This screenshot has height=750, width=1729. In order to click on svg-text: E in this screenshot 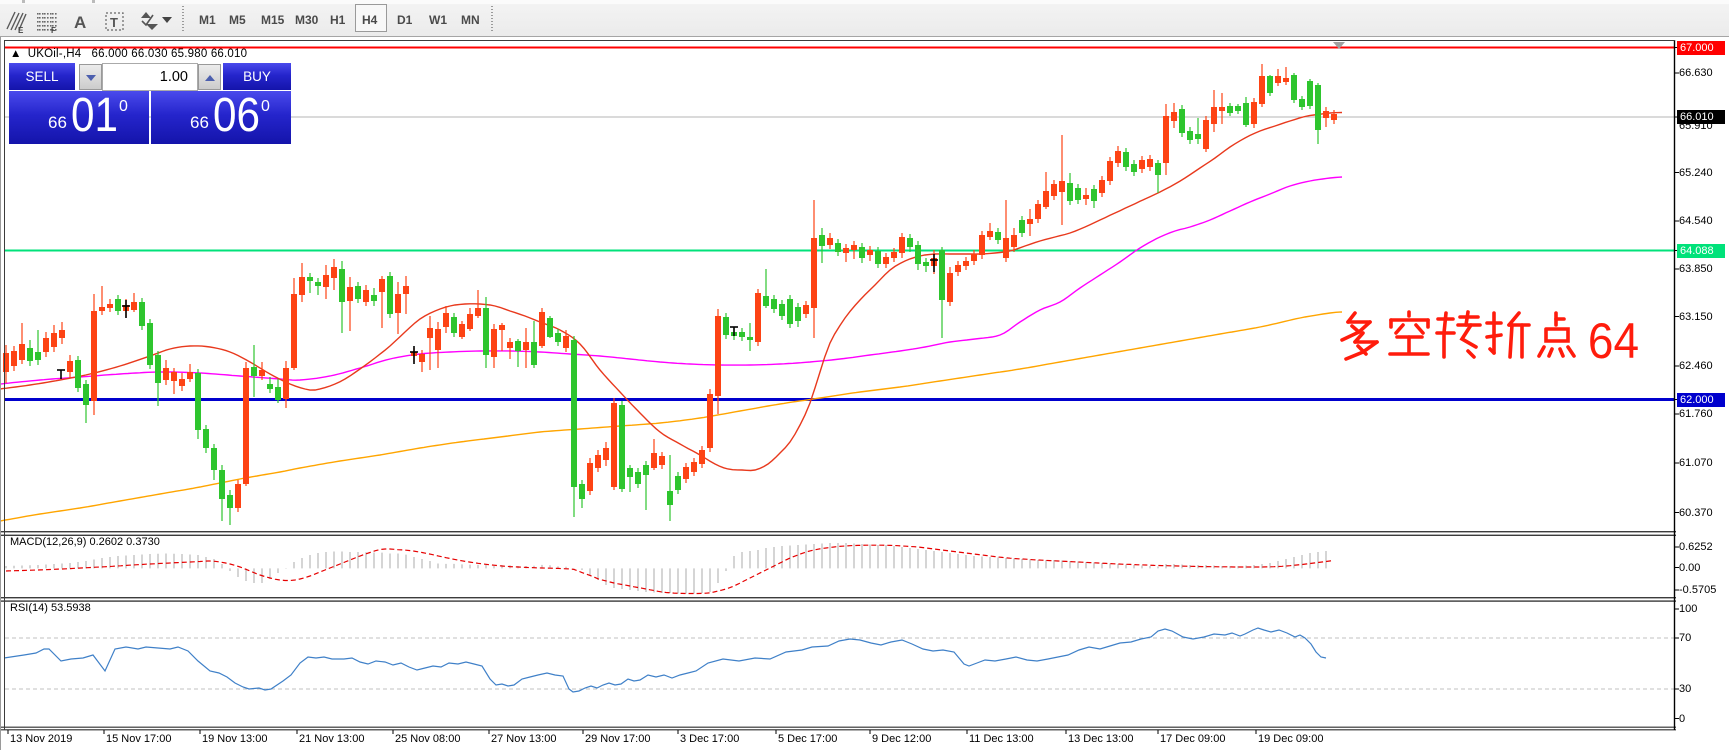, I will do `click(21, 30)`.